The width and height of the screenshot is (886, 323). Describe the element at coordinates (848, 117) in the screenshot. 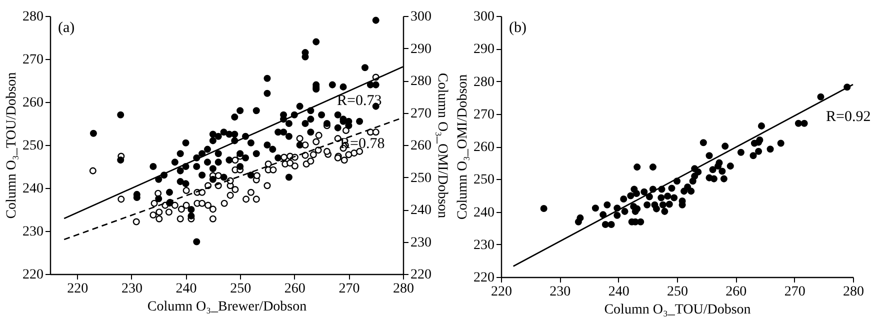

I see `annotation: R=0.92` at that location.